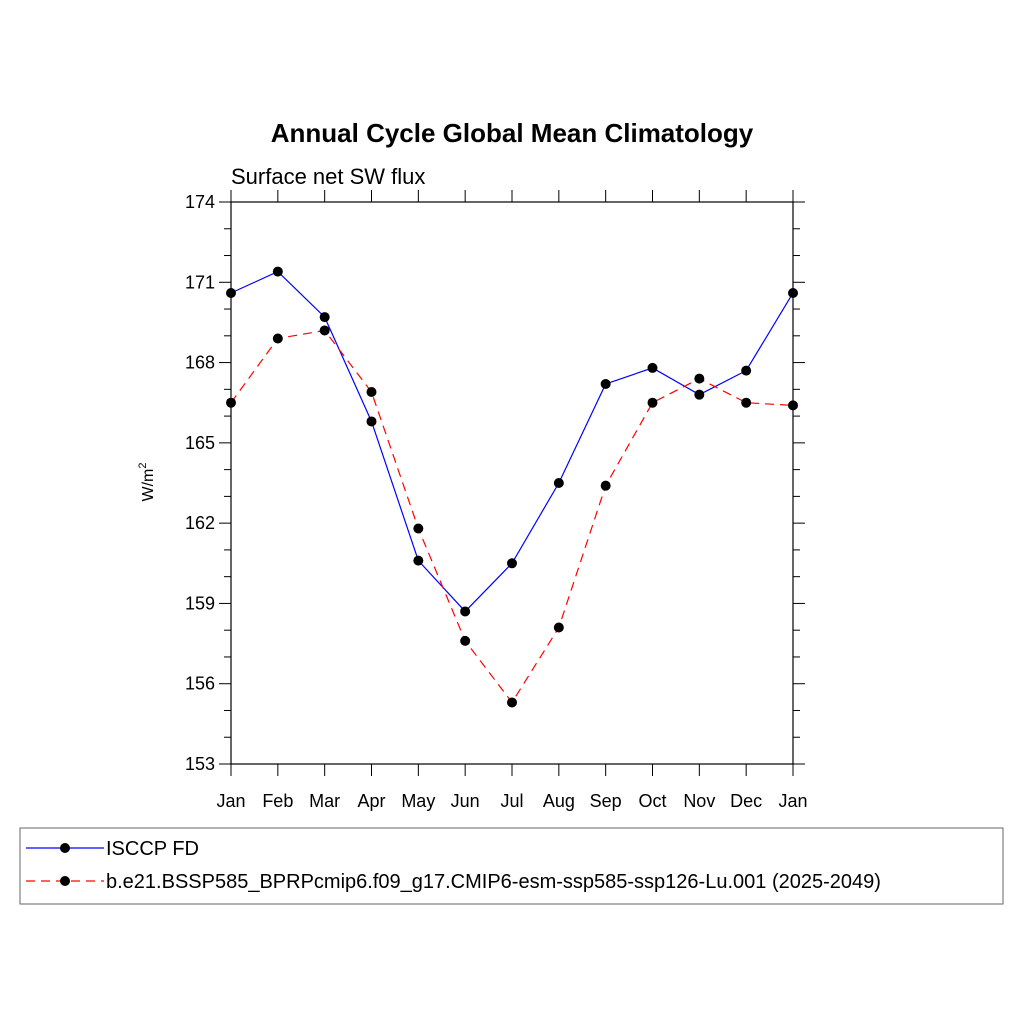 The width and height of the screenshot is (1024, 1024). Describe the element at coordinates (152, 849) in the screenshot. I see `legend-entry-1: ISCCP FD` at that location.